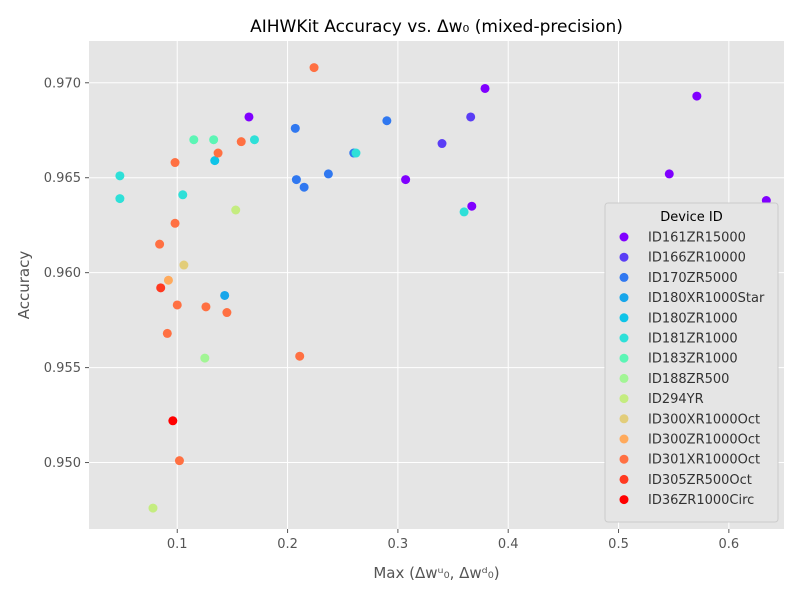 The image size is (800, 600). I want to click on legend-label: ID305ZR500Oct, so click(700, 480).